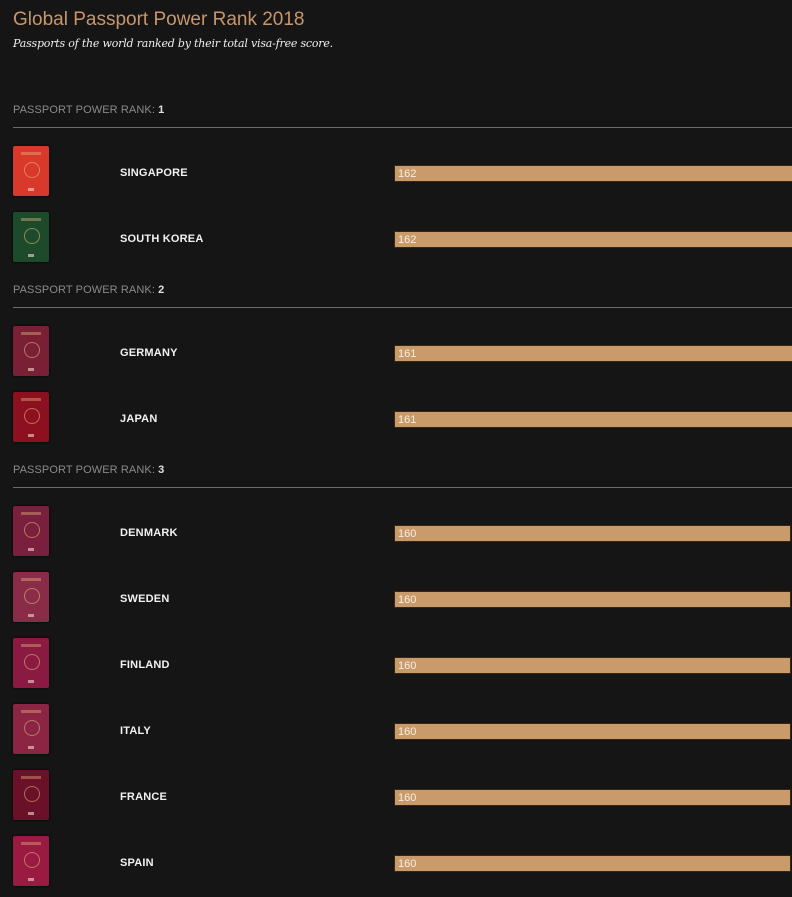 This screenshot has width=792, height=897. I want to click on country-row: SPAIN 160, so click(396, 864).